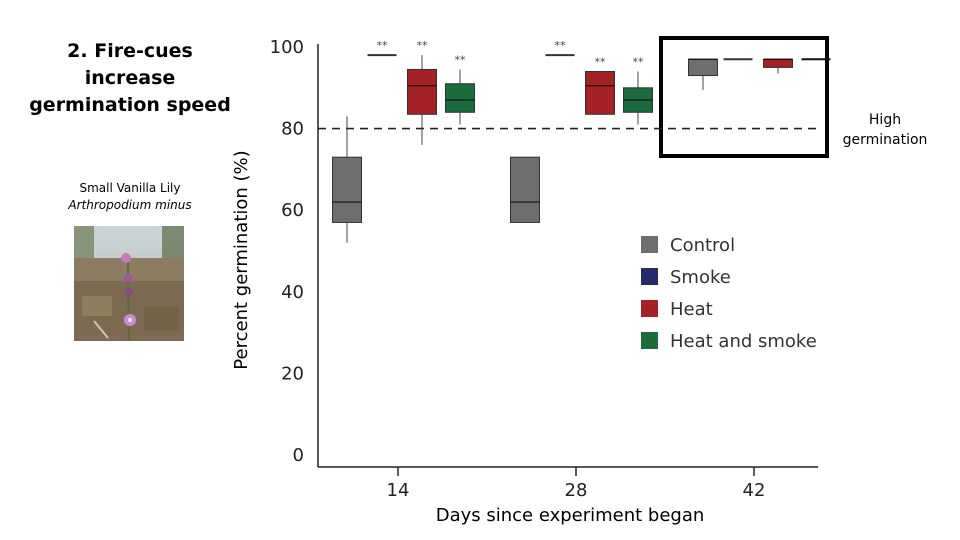  Describe the element at coordinates (576, 490) in the screenshot. I see `x-tick-label-28: 28` at that location.